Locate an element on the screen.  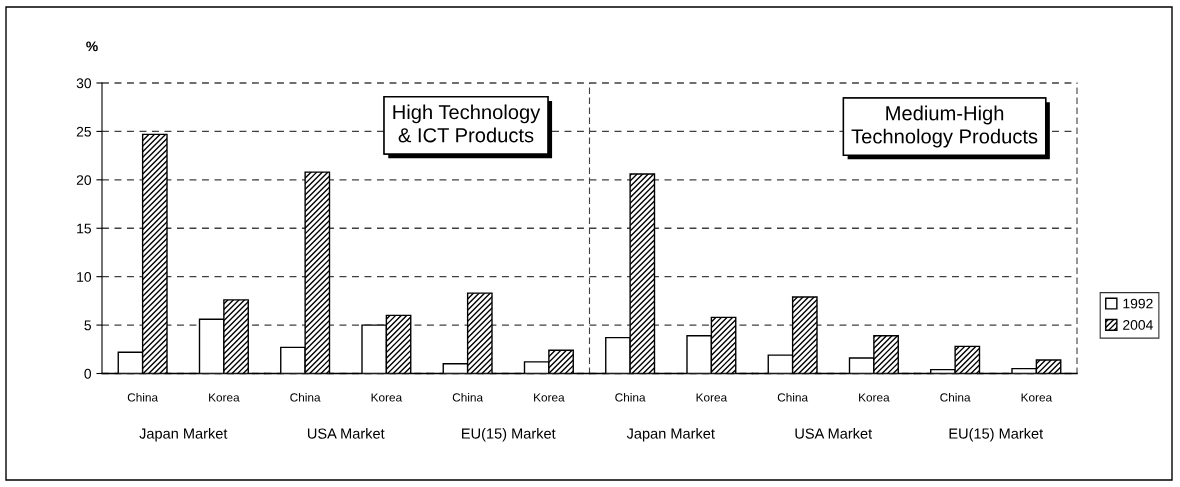
y-tick-label: 5 is located at coordinates (87, 325).